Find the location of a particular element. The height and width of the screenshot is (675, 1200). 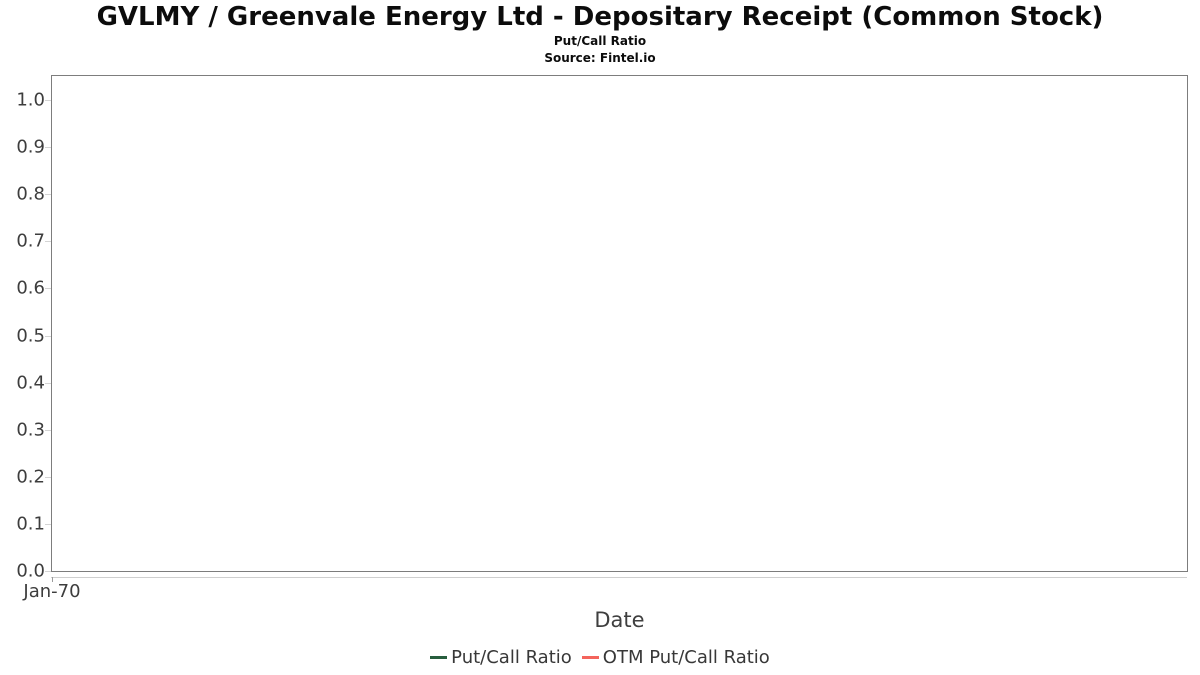

legend-item-otm-put-call-ratio: OTM Put/Call Ratio is located at coordinates (675, 657).